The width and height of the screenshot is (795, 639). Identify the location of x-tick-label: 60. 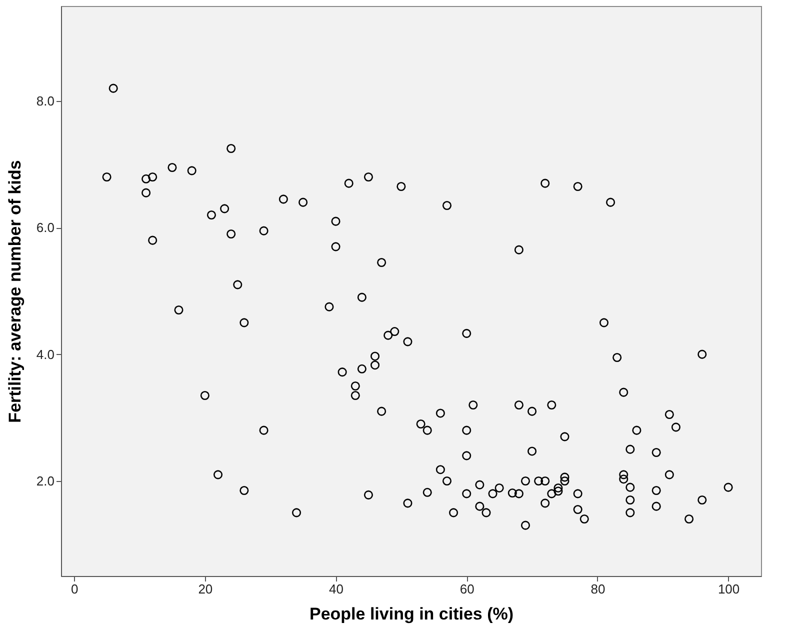
(467, 589).